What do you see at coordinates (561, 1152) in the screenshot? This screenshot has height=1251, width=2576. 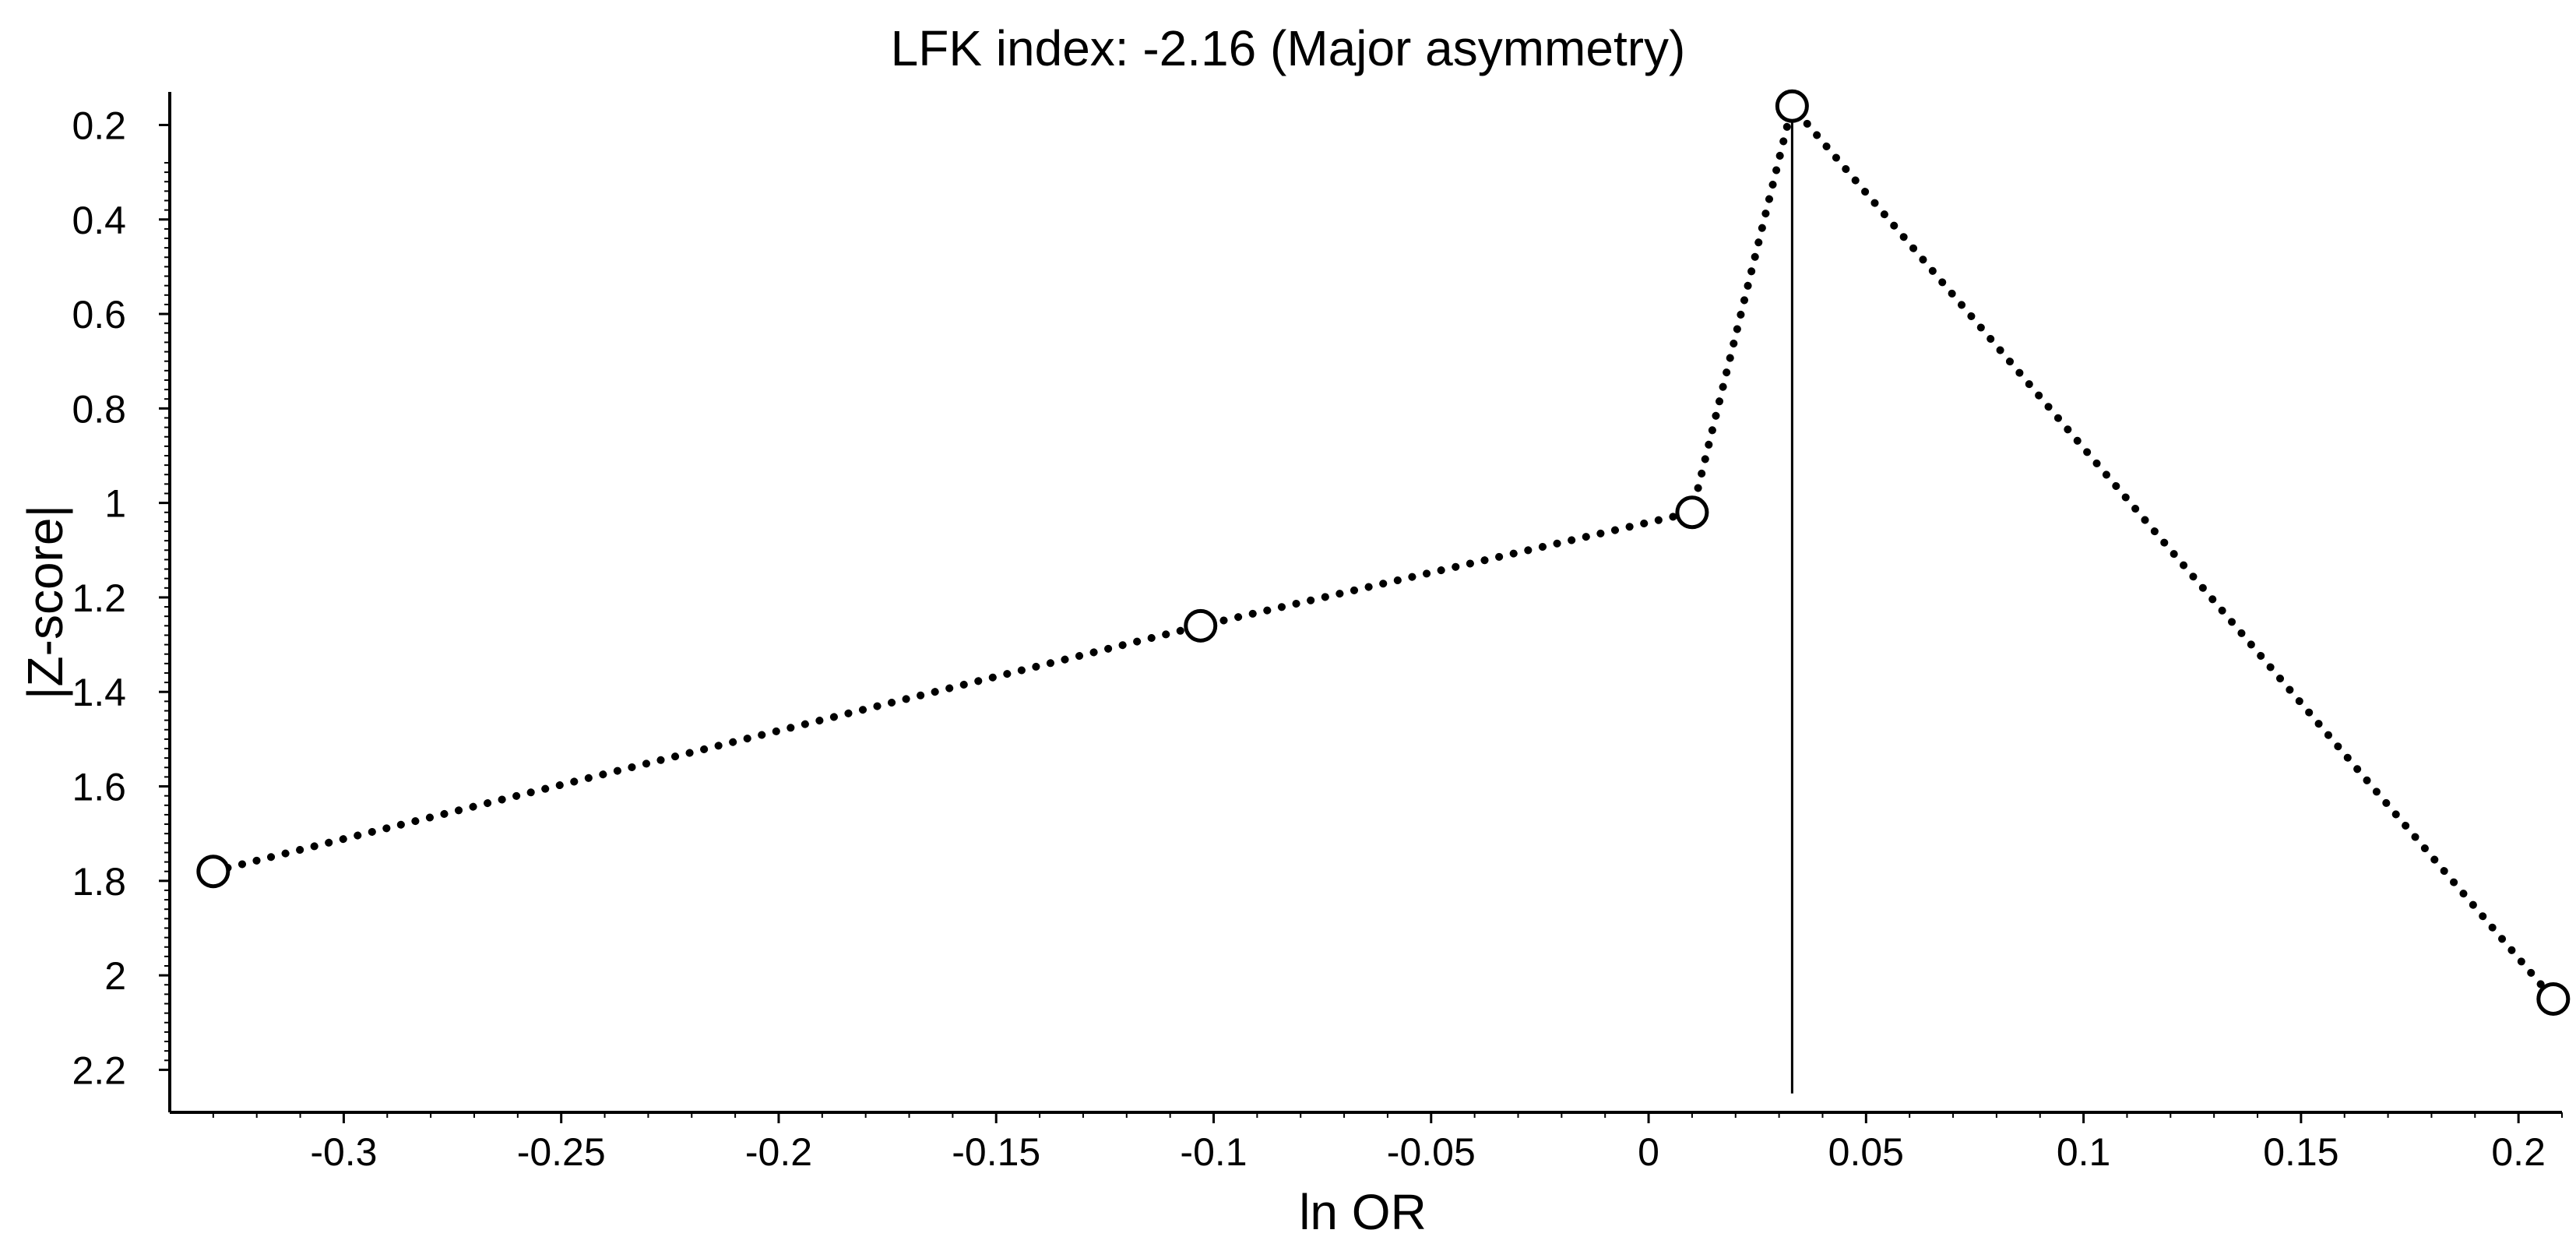 I see `x-tick-label: -0.25` at bounding box center [561, 1152].